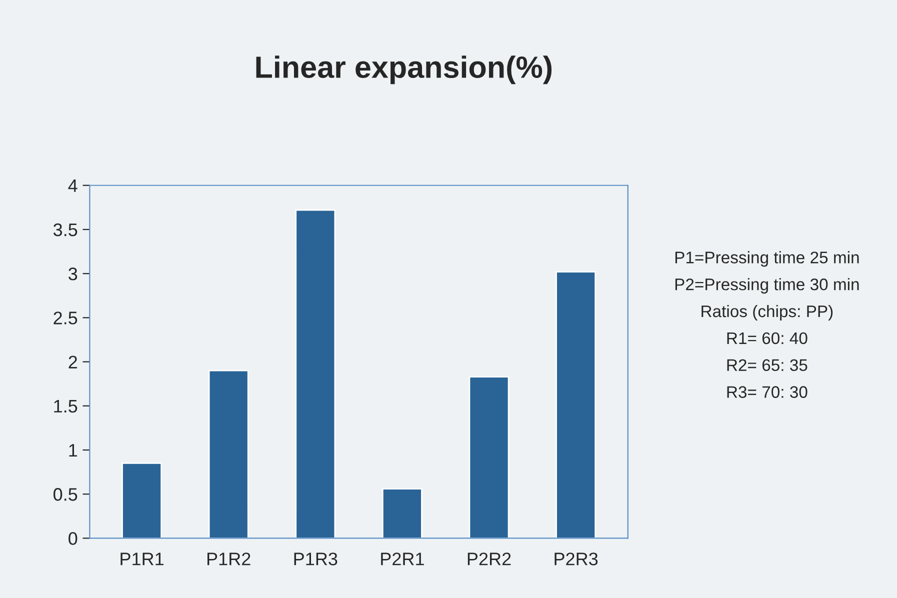  I want to click on text: R2= 65: 35, so click(767, 365).